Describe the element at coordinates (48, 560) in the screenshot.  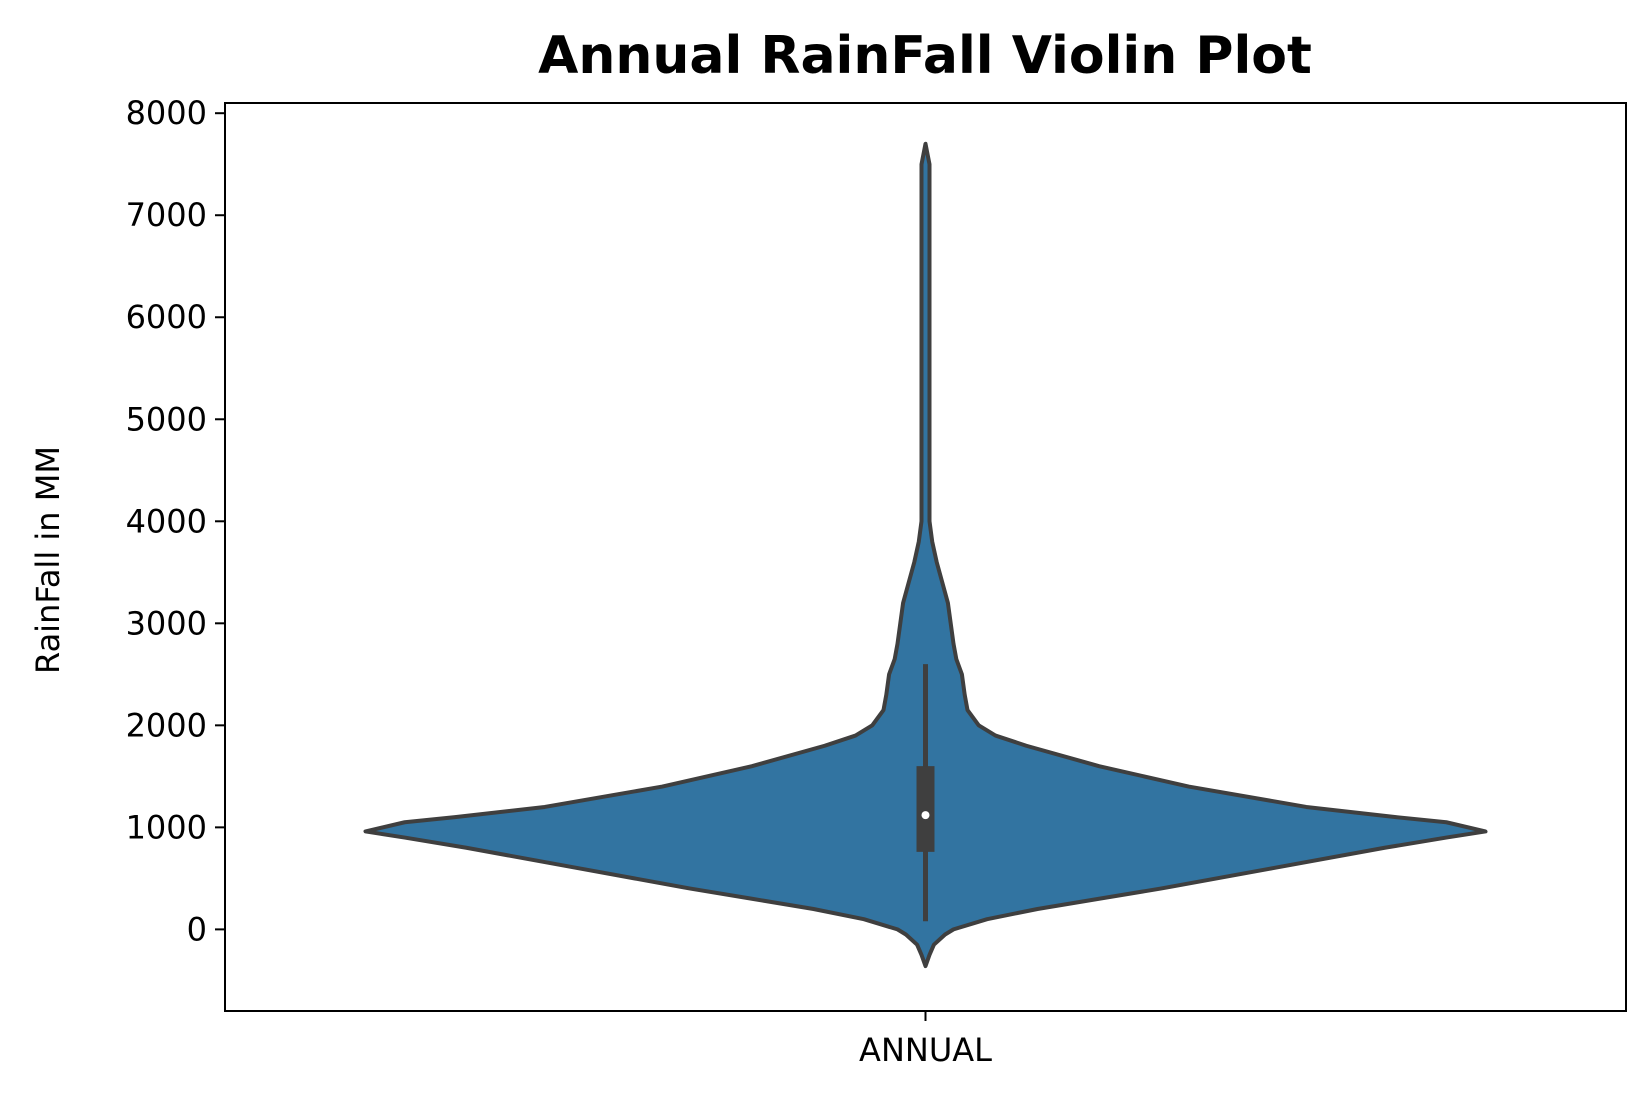
I see `y-axis-label: RainFall in MM` at that location.